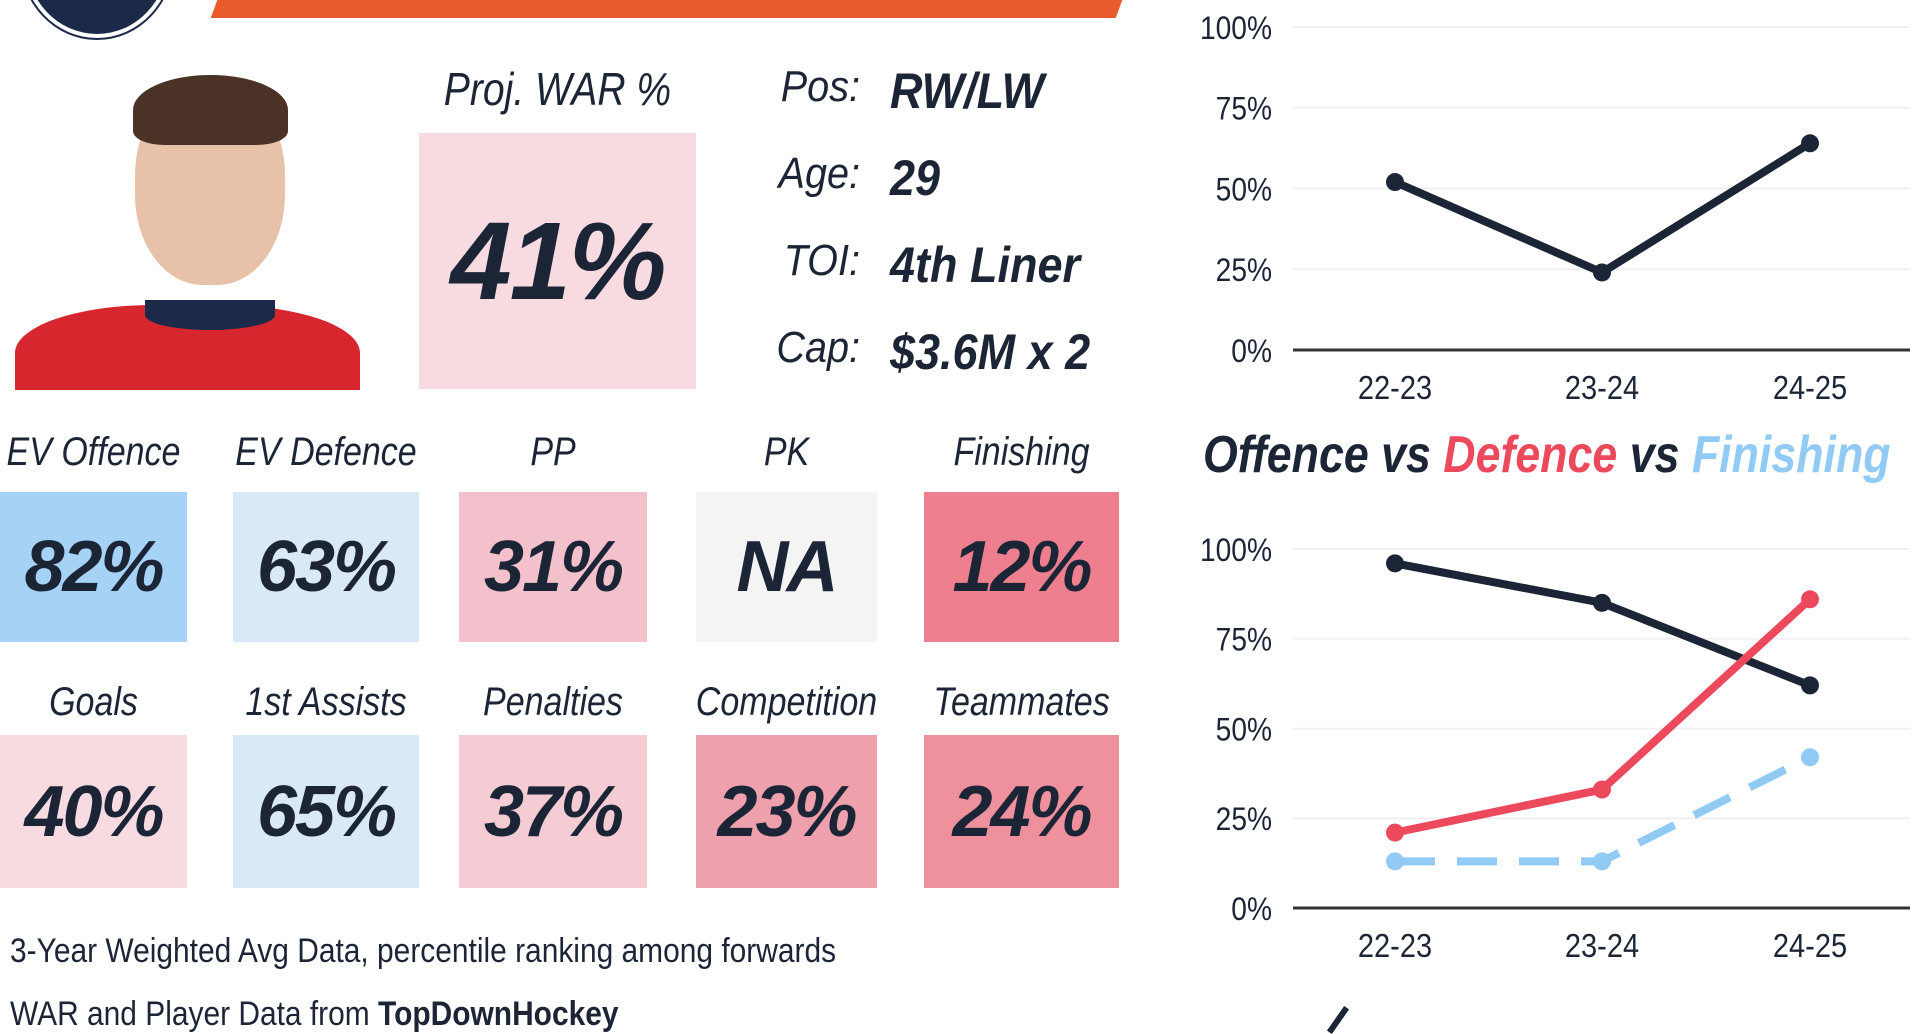 The height and width of the screenshot is (1034, 1920). I want to click on tile-value: 12%, so click(1021, 567).